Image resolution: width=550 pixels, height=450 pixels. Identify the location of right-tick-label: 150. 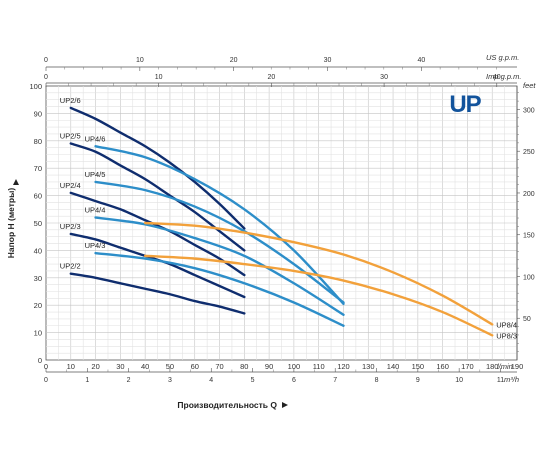
(529, 236).